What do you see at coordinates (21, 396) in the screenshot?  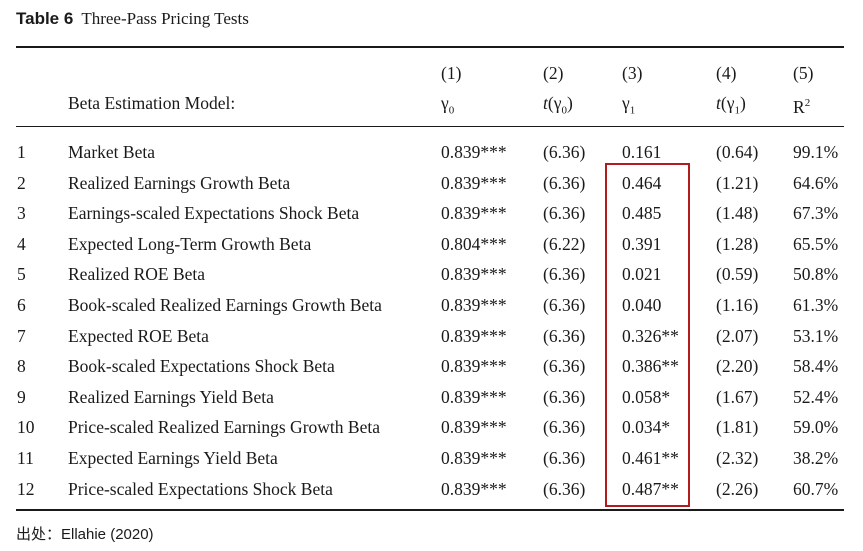 I see `row-number: 9` at bounding box center [21, 396].